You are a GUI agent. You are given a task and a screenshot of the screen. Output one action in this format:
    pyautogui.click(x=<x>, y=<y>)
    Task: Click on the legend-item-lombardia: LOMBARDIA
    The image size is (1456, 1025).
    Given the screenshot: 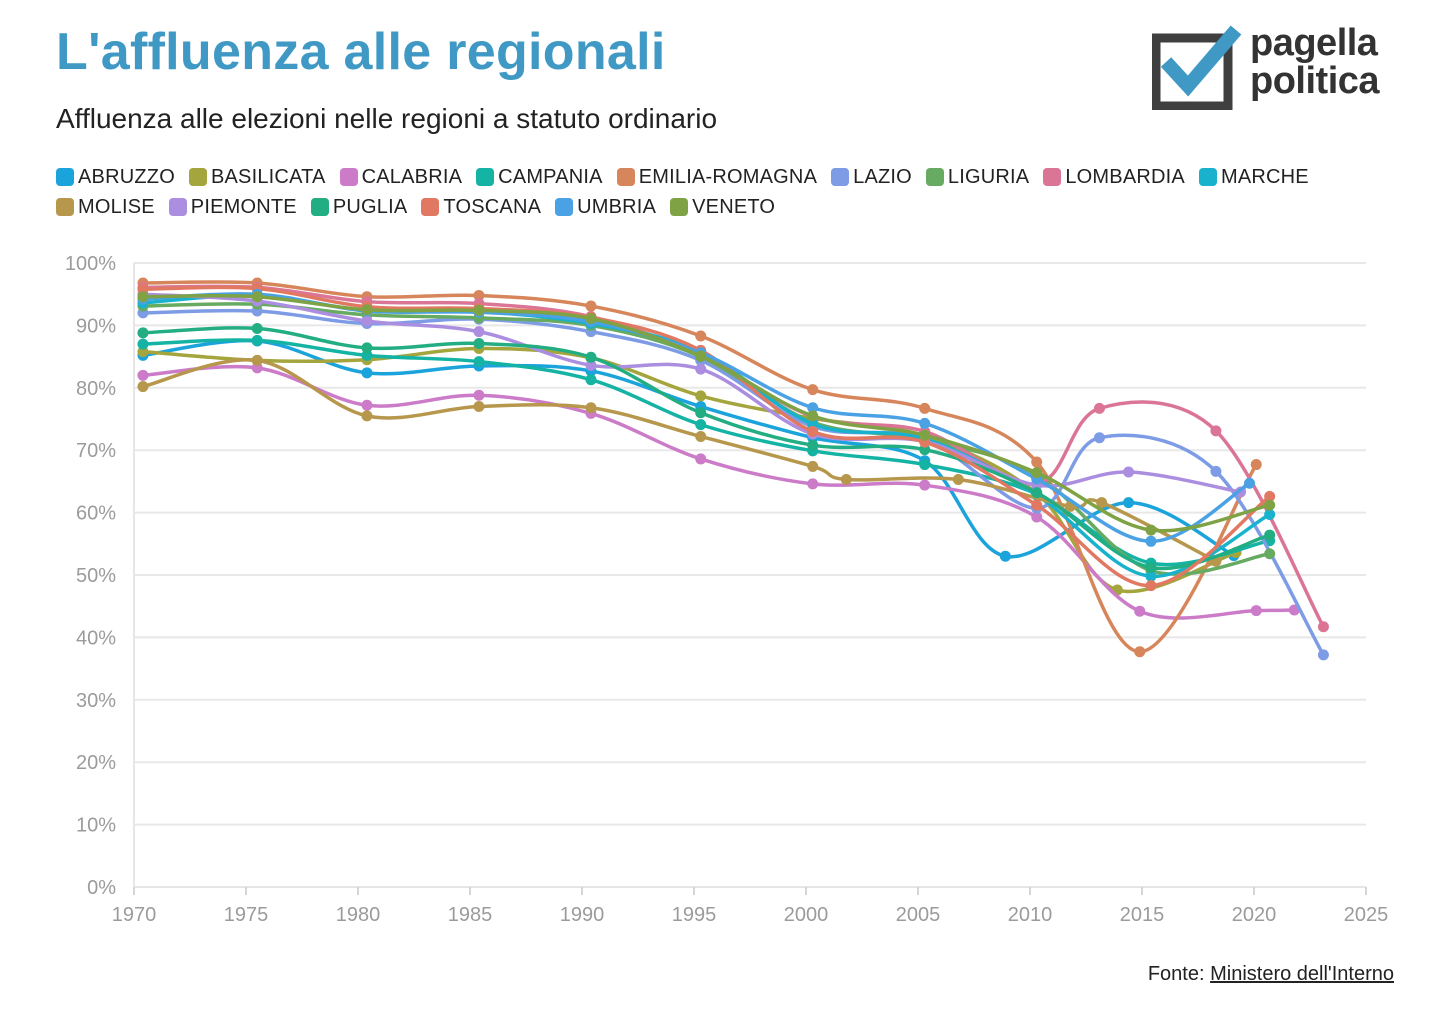 What is the action you would take?
    pyautogui.click(x=1114, y=177)
    